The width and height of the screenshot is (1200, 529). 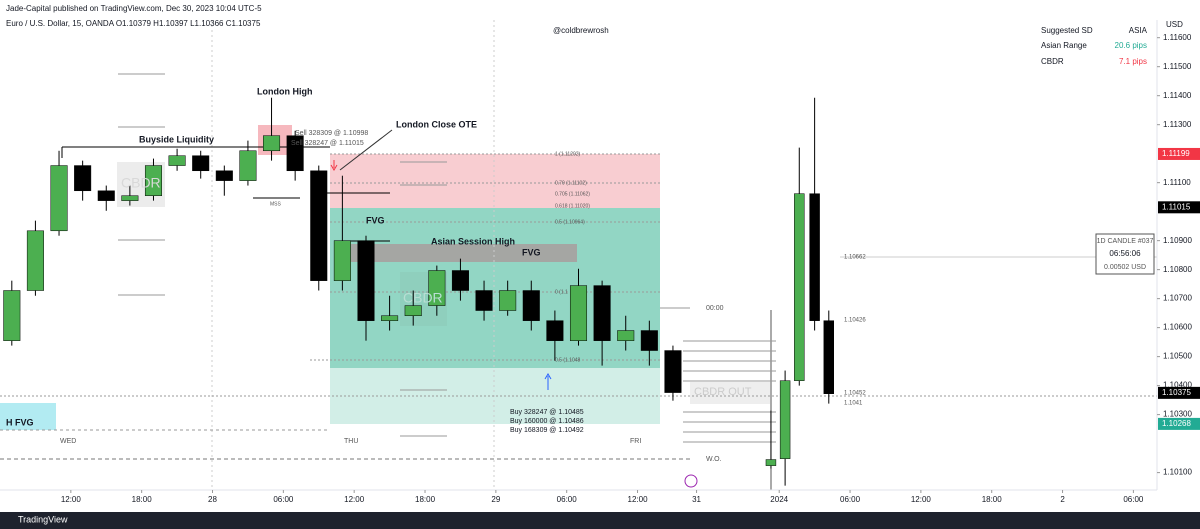 What do you see at coordinates (1177, 66) in the screenshot?
I see `y-tick-label: 1.11500` at bounding box center [1177, 66].